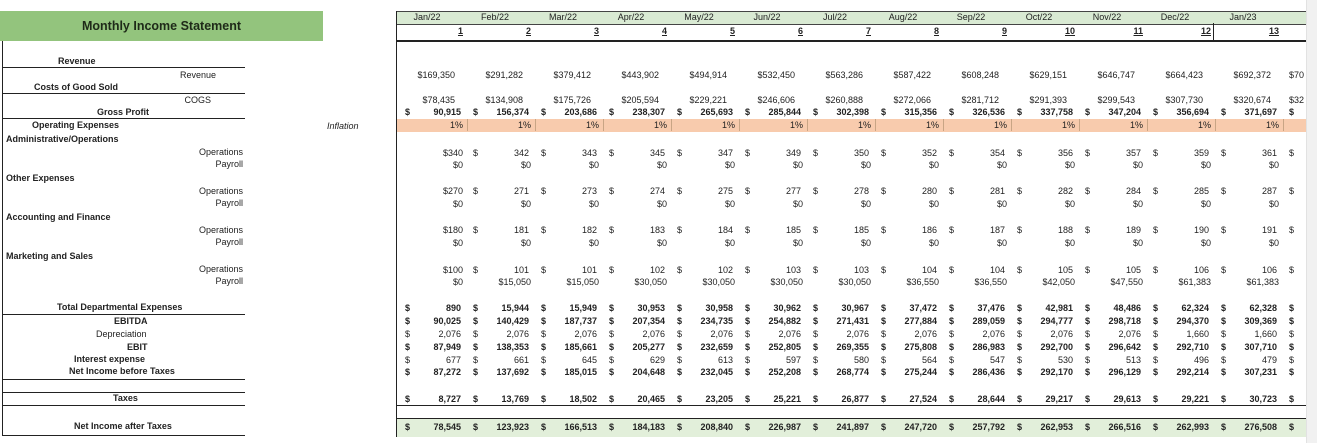 Image resolution: width=1317 pixels, height=443 pixels. Describe the element at coordinates (909, 230) in the screenshot. I see `acct-ops-cell: $186` at that location.